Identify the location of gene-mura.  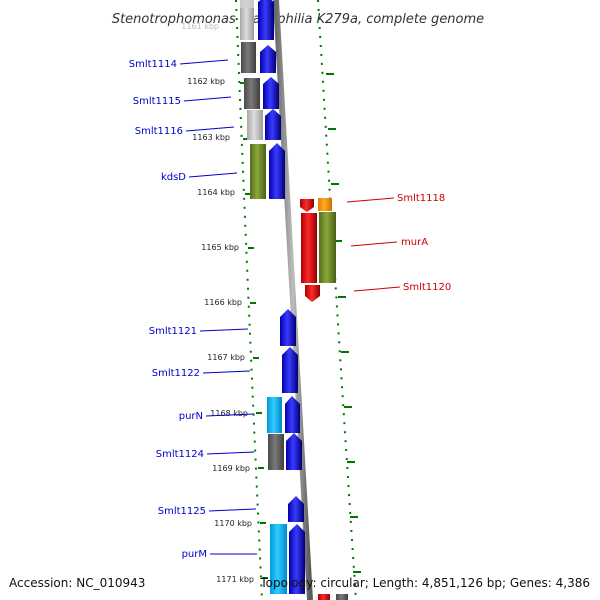
(318, 247).